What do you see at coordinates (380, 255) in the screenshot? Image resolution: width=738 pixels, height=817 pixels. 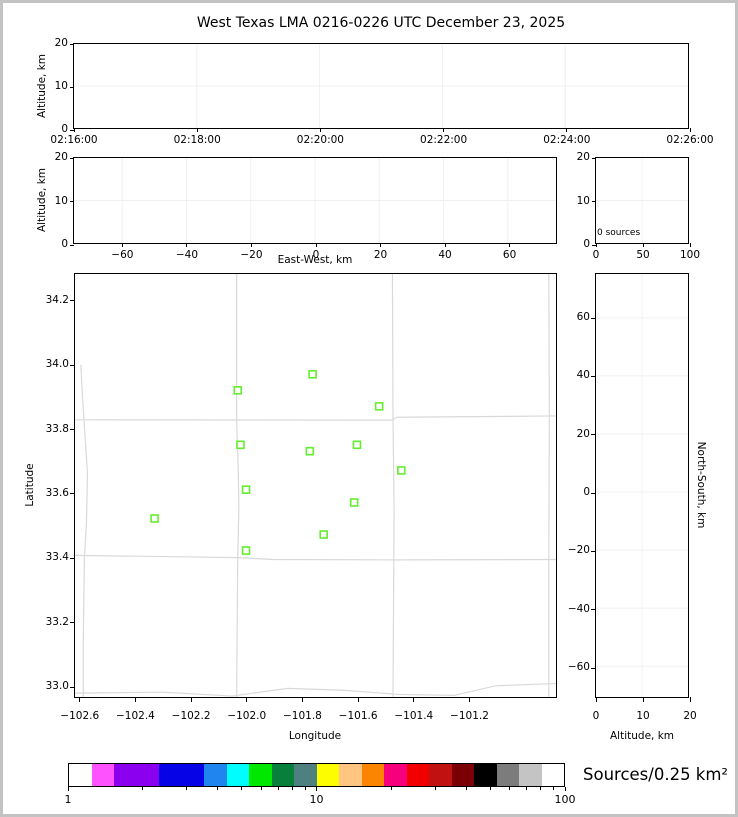 I see `x-tick-label: 20` at bounding box center [380, 255].